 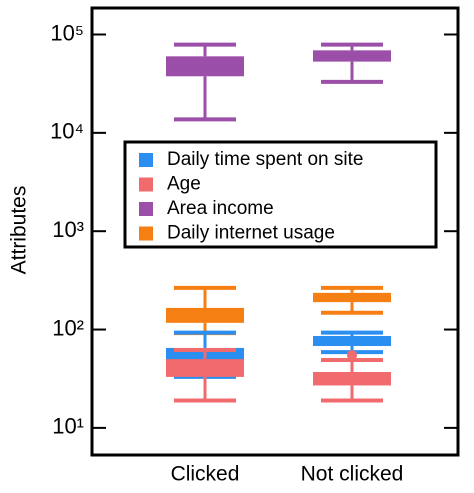 What do you see at coordinates (220, 208) in the screenshot?
I see `legend-label: Area income` at bounding box center [220, 208].